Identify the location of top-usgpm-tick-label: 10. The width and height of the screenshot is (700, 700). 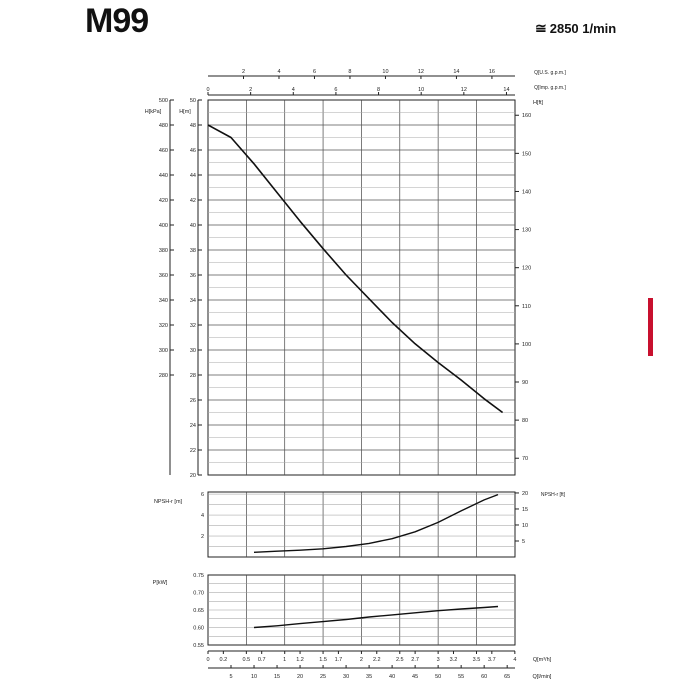
(385, 72).